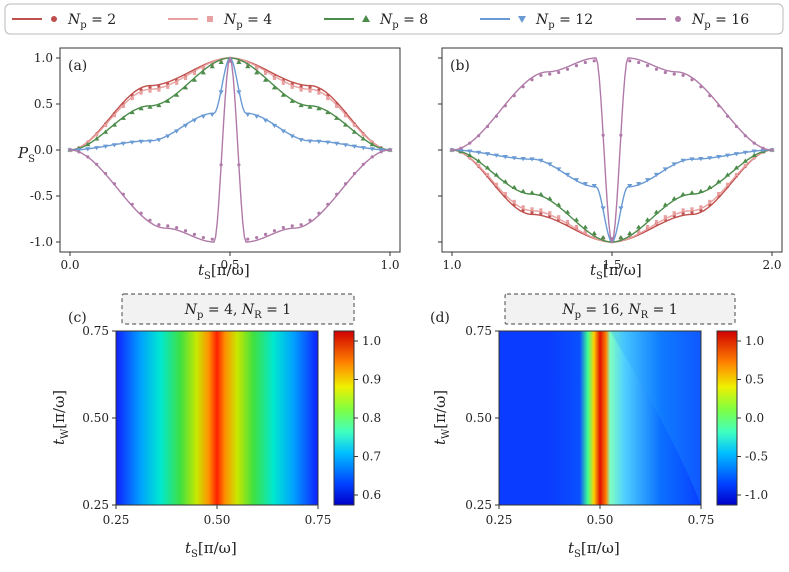  I want to click on legend-label-2: Np = 8, so click(403, 21).